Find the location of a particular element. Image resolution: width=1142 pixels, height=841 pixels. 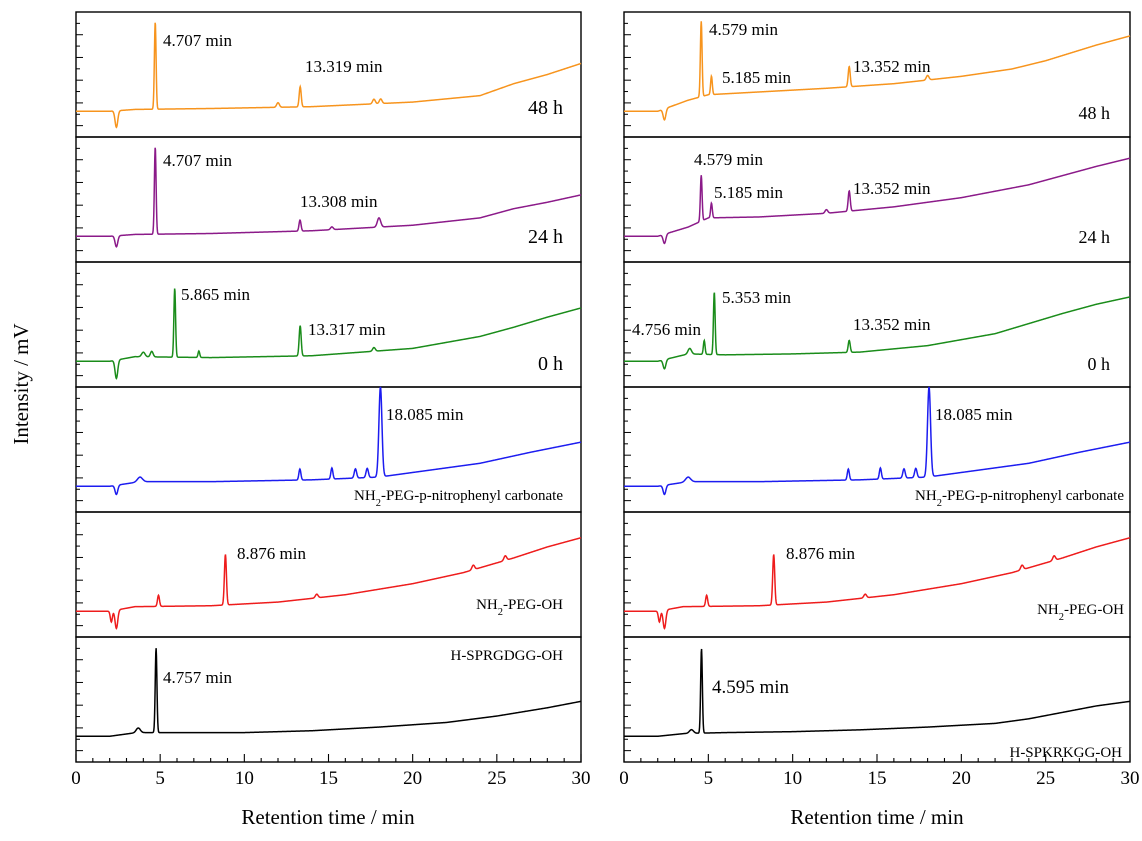

trace-panel: 48 h 4.579 min 5.185 min 13.352 min is located at coordinates (877, 74).